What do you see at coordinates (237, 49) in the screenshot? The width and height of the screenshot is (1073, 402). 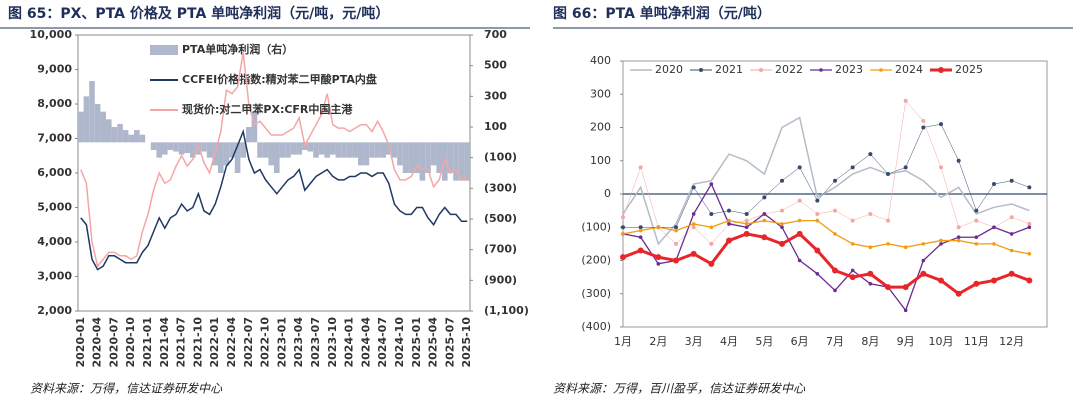 I see `legend-label: PTA单吨净利润（右）` at bounding box center [237, 49].